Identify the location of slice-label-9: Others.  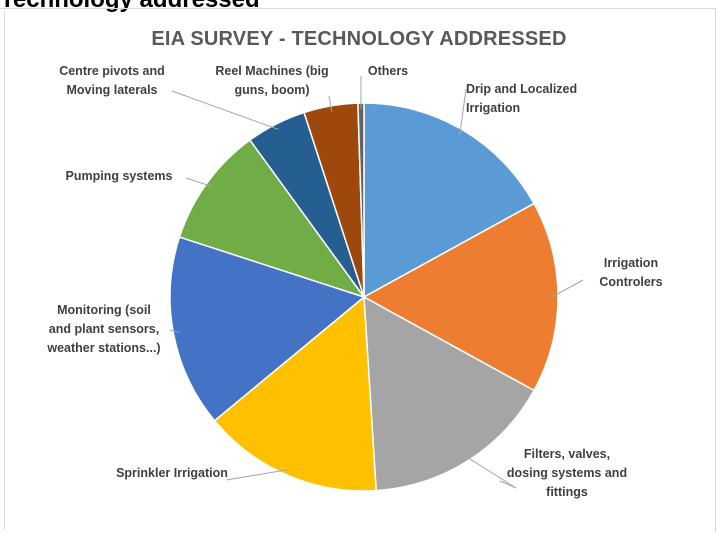
(388, 71).